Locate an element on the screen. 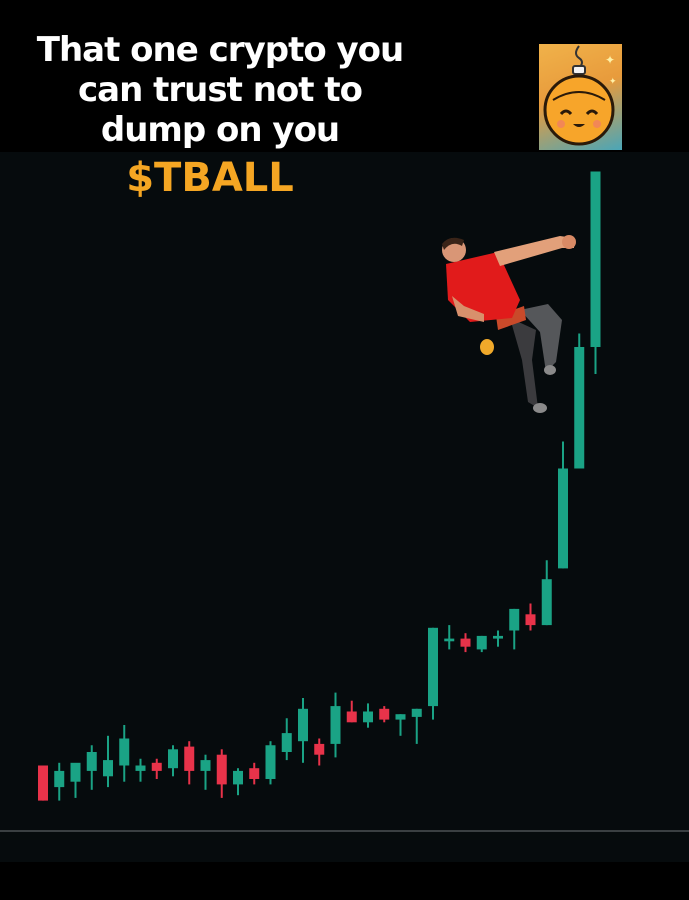  ticker-symbol: $TBALL is located at coordinates (210, 178).